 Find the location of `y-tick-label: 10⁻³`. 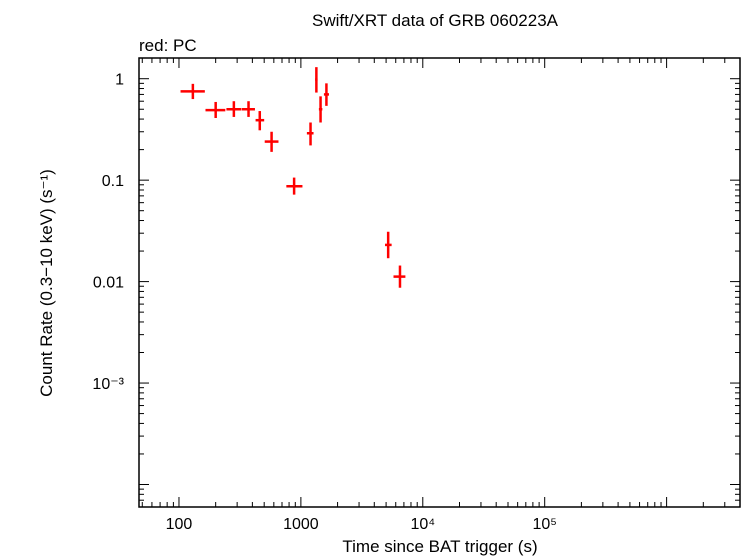

y-tick-label: 10⁻³ is located at coordinates (108, 384).